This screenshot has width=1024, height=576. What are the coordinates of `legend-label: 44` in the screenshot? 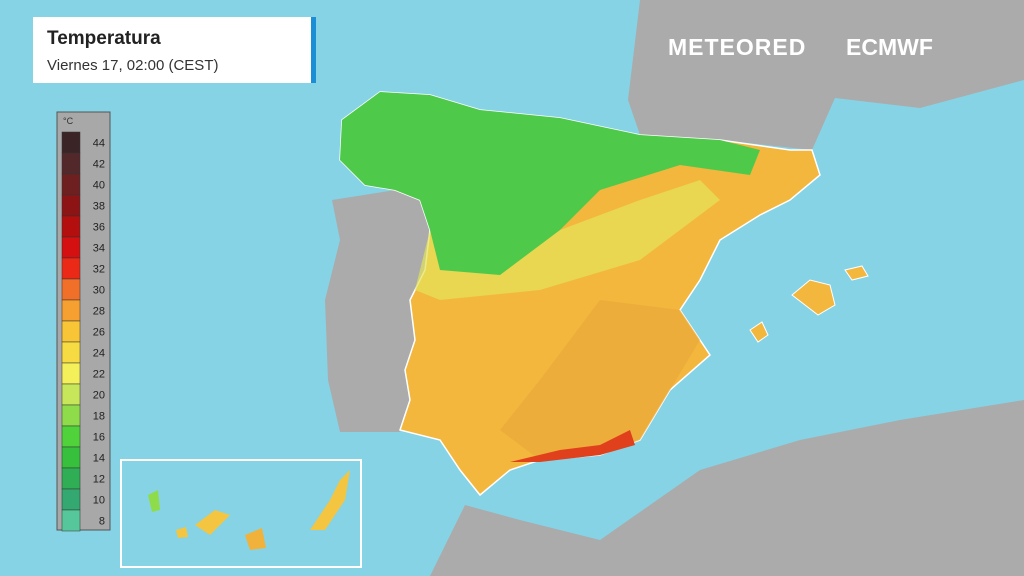 It's located at (99, 144).